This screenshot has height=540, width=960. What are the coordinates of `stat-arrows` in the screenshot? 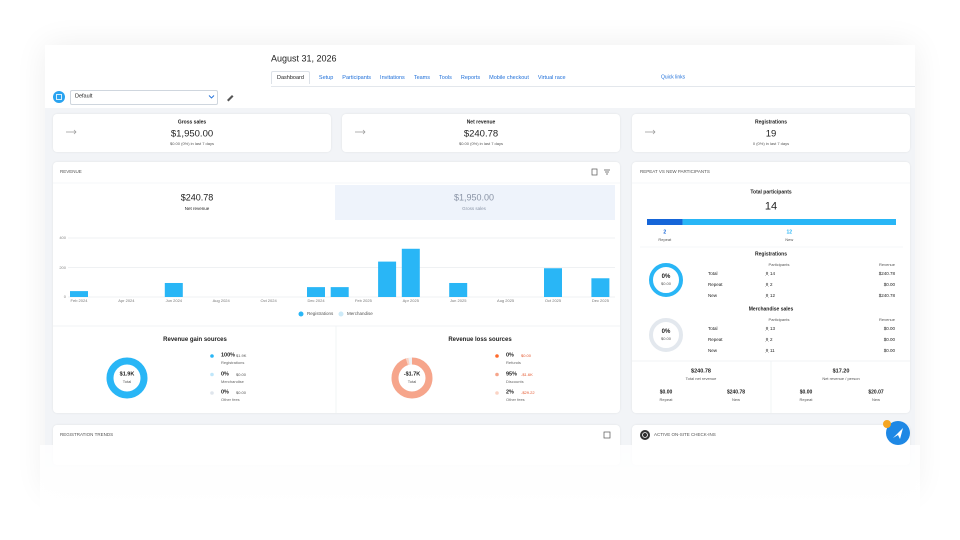 It's located at (361, 132).